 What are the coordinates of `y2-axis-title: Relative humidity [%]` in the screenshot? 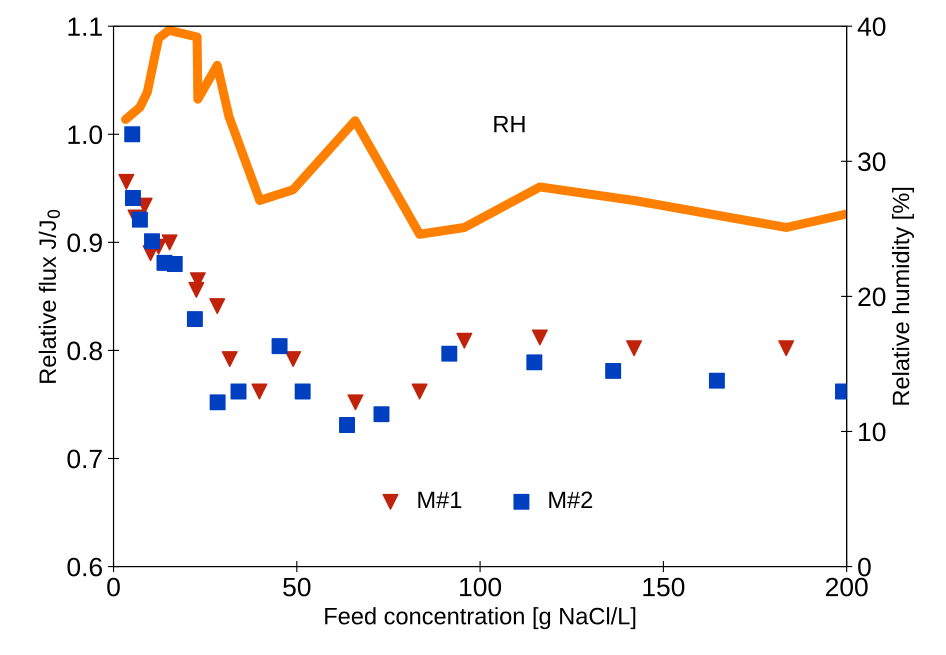 It's located at (903, 296).